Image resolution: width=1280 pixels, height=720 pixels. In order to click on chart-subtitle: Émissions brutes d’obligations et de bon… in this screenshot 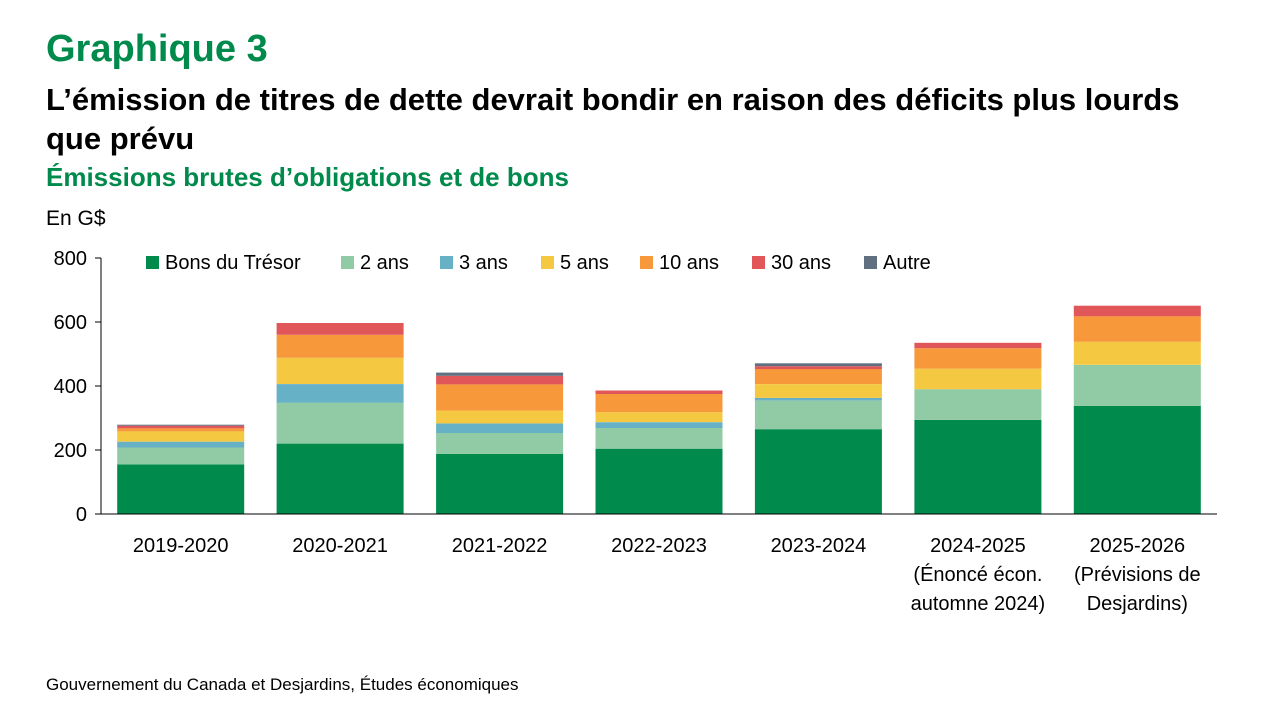, I will do `click(307, 177)`.